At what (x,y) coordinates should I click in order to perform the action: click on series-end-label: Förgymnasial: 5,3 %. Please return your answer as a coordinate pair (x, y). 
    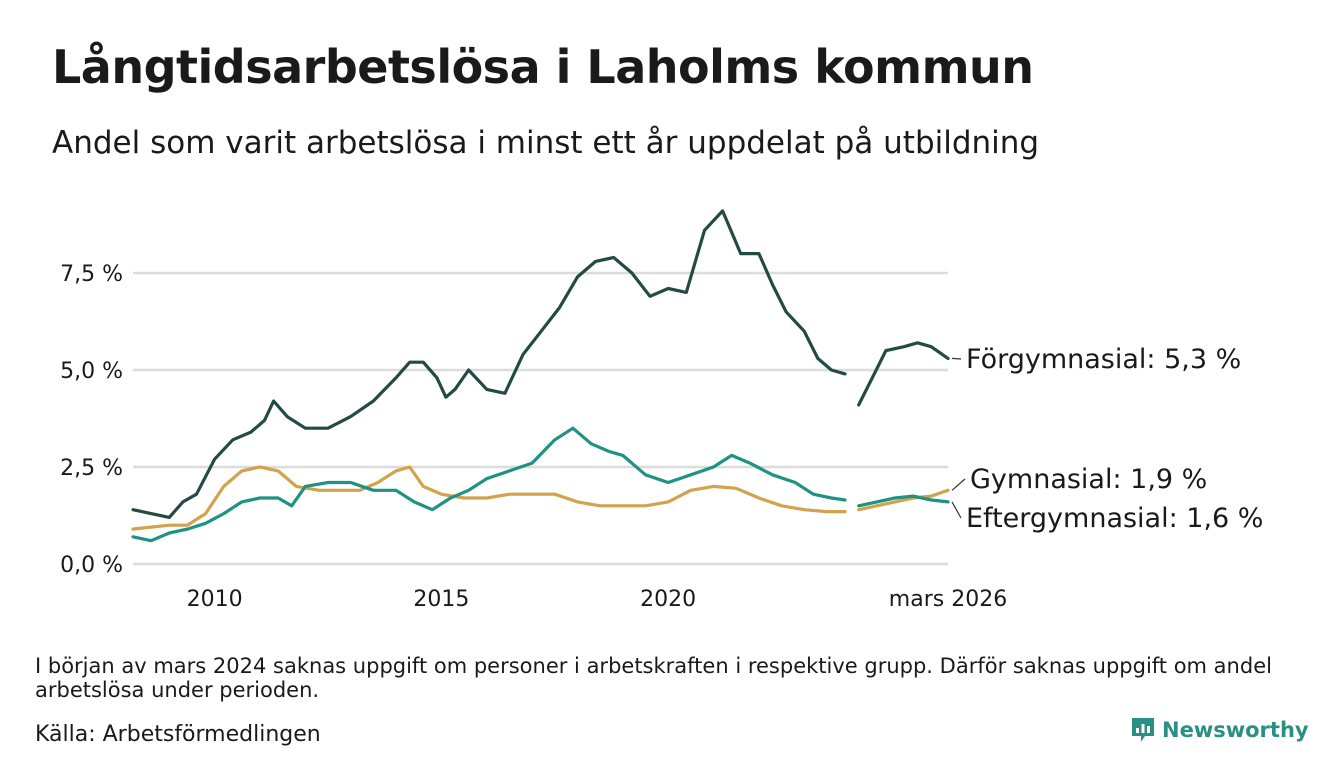
    Looking at the image, I should click on (1103, 359).